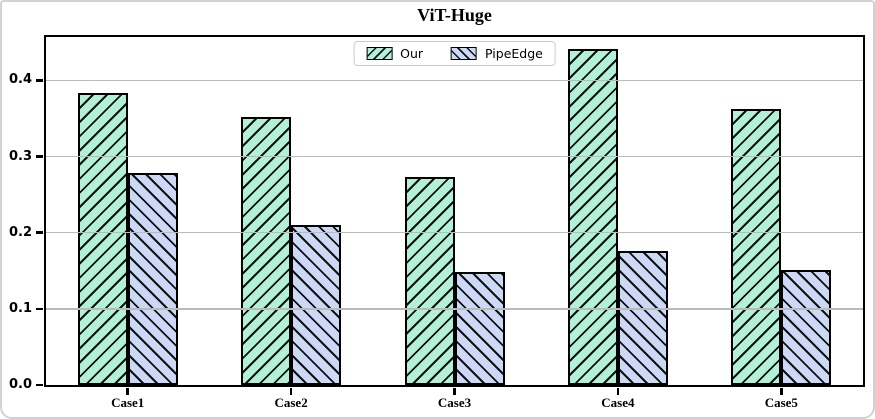 Image resolution: width=875 pixels, height=419 pixels. What do you see at coordinates (454, 309) in the screenshot?
I see `gridline-y-0.1` at bounding box center [454, 309].